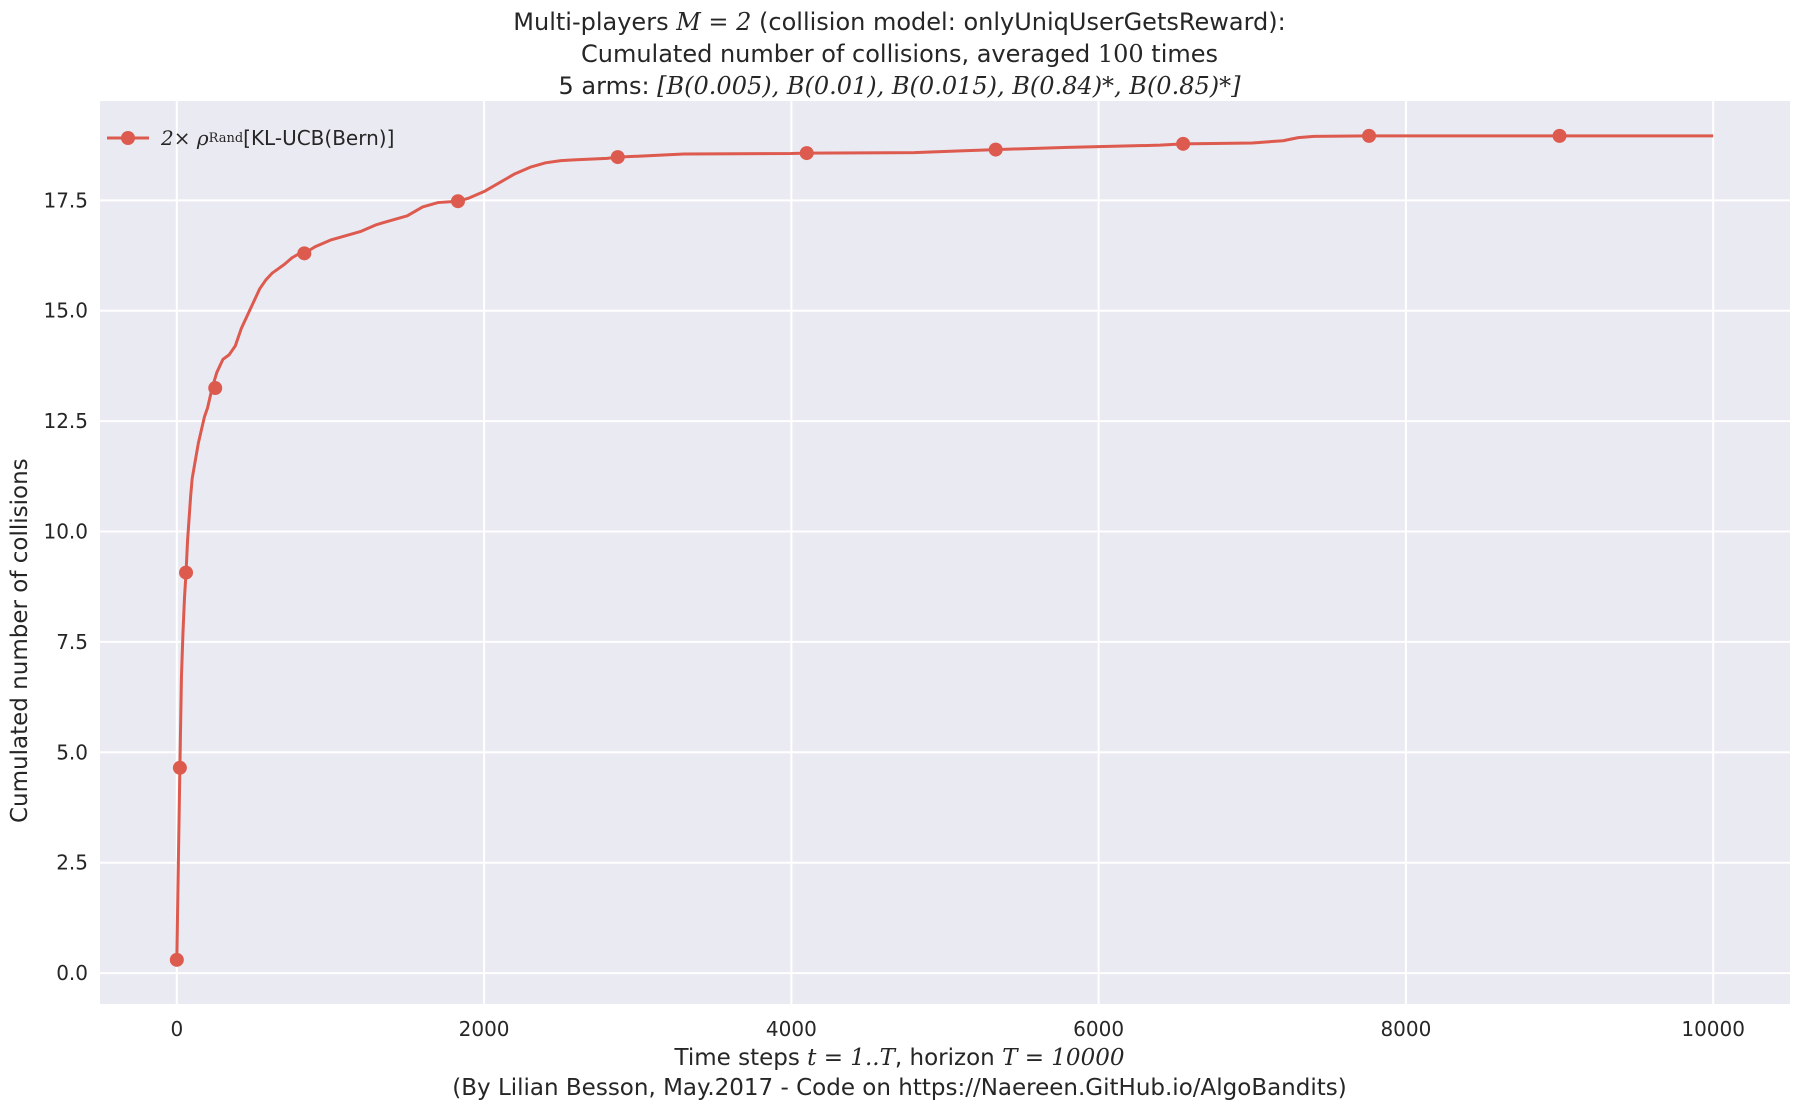  What do you see at coordinates (899, 1058) in the screenshot?
I see `x-axis-label: Time steps t = 1..T, horizon T = 10000` at bounding box center [899, 1058].